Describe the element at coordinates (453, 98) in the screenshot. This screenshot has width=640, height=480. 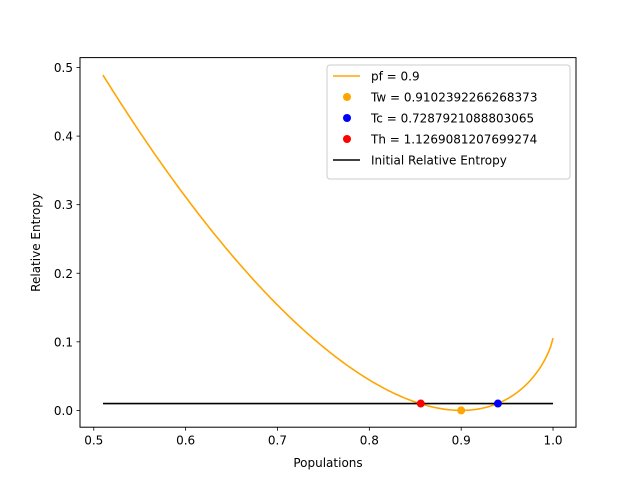
I see `legend-label: Tw = 0.9102392266268373` at that location.